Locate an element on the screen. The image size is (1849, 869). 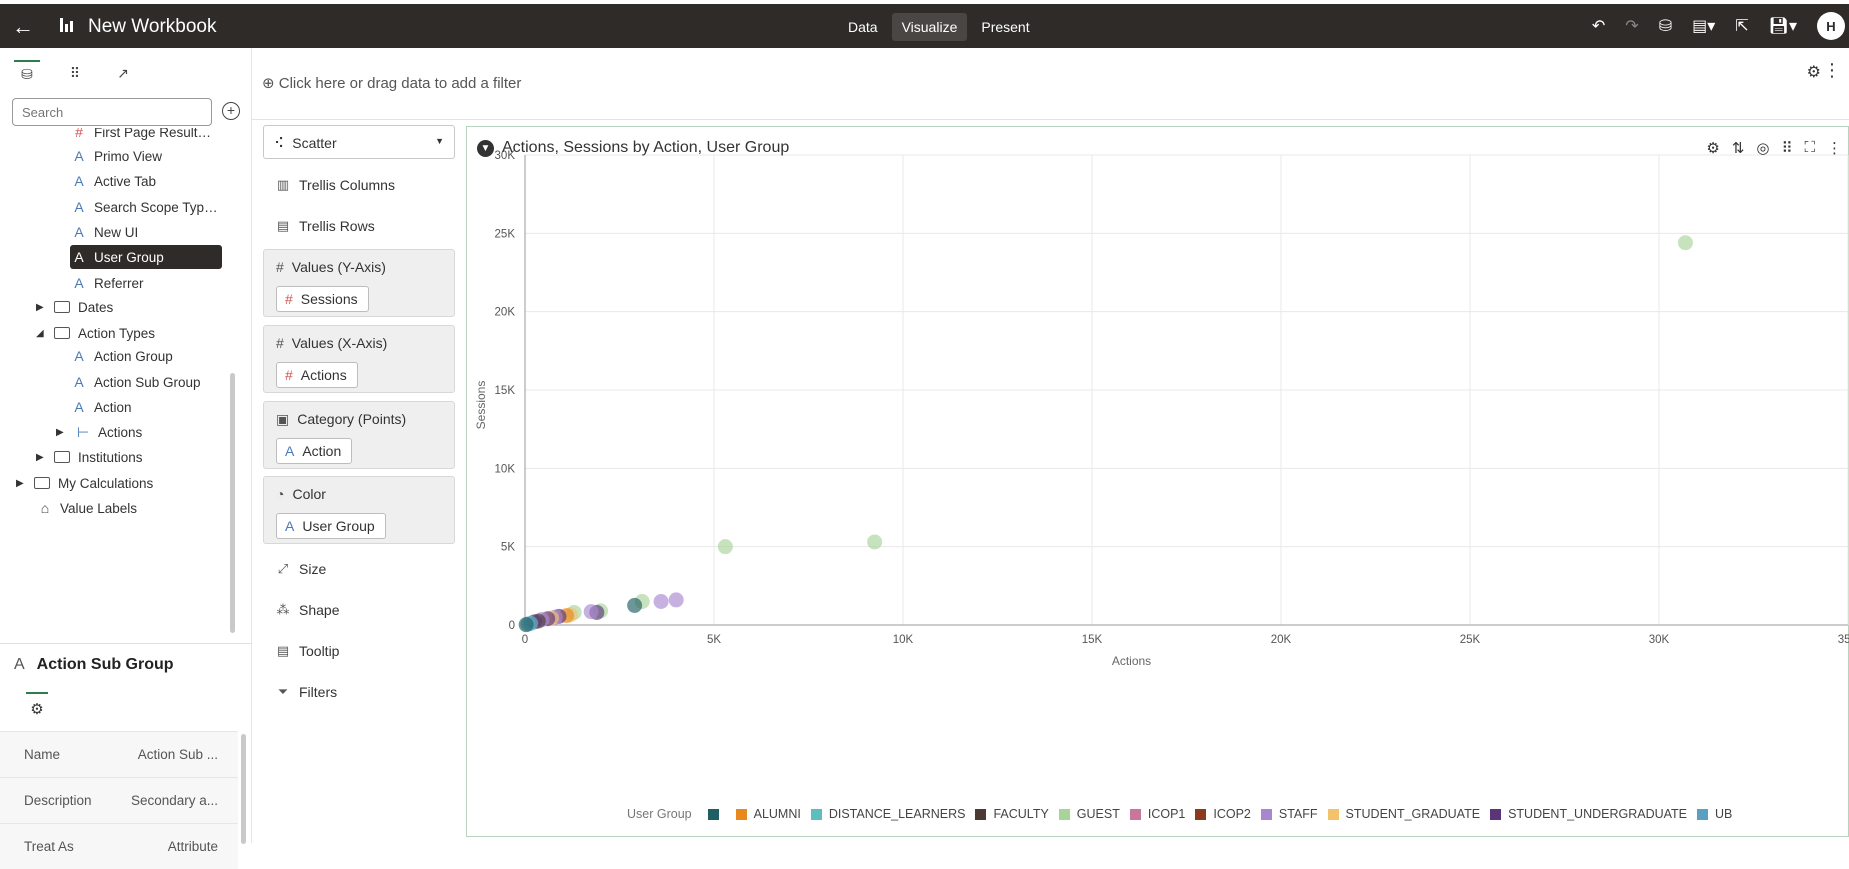
tree-item-action-group: A Action Group is located at coordinates (121, 356).